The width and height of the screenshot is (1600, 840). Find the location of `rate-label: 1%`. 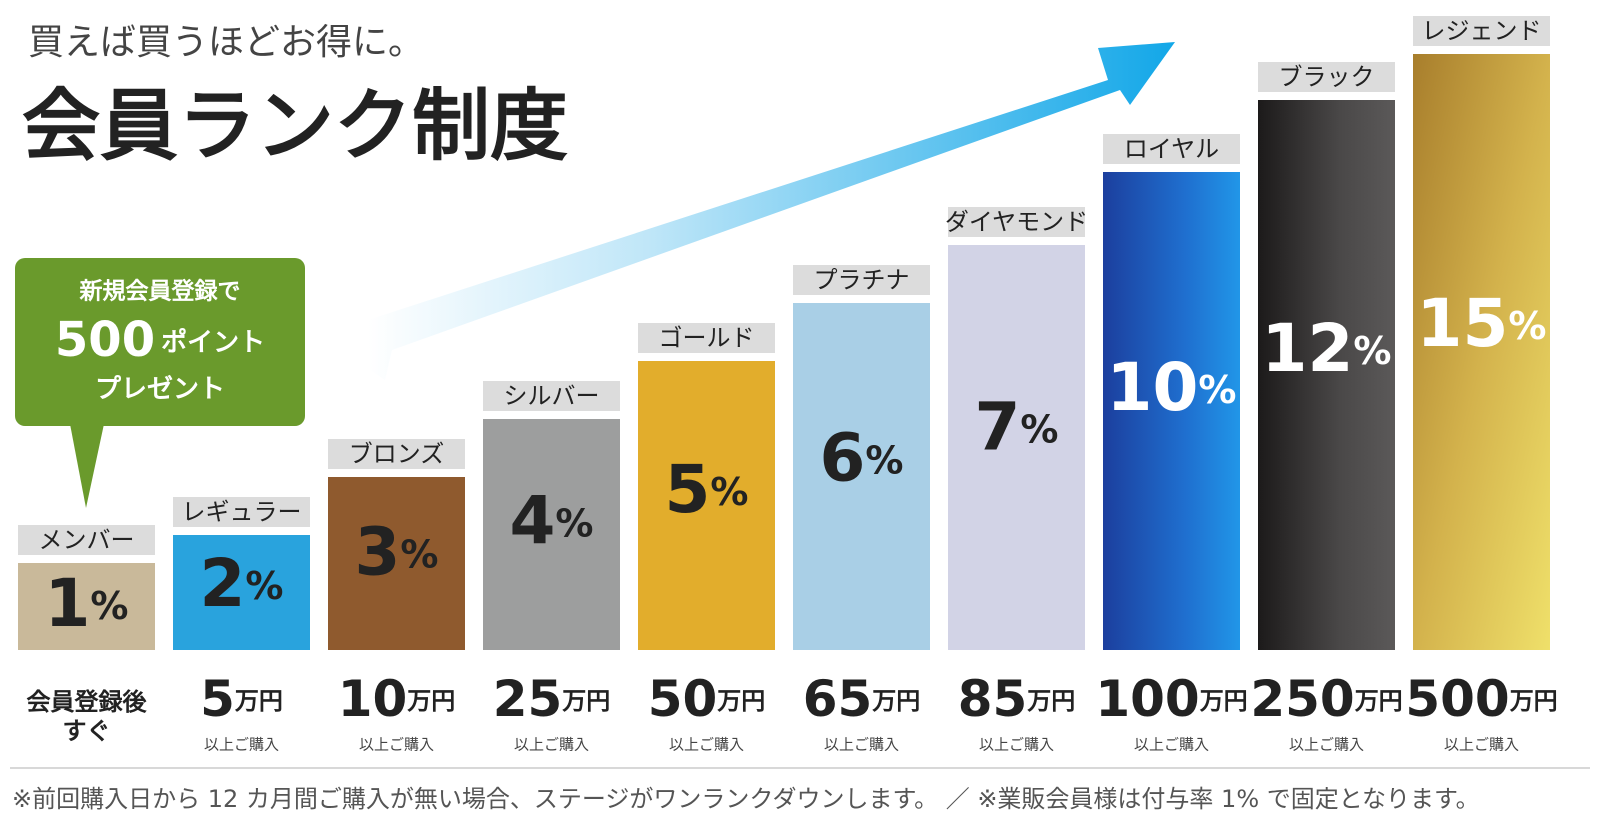

rate-label: 1% is located at coordinates (86, 603).